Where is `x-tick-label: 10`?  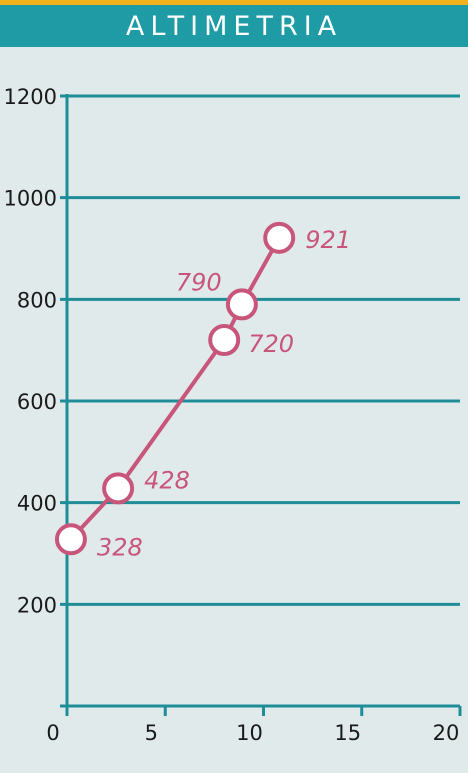
x-tick-label: 10 is located at coordinates (249, 733).